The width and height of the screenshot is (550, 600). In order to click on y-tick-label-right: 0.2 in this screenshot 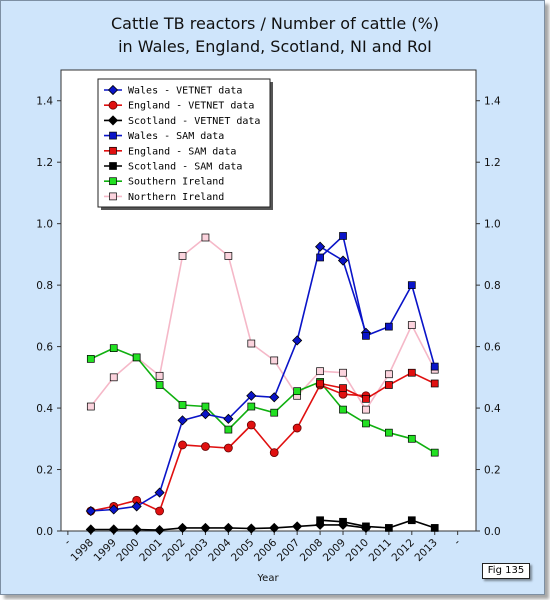, I will do `click(492, 471)`.